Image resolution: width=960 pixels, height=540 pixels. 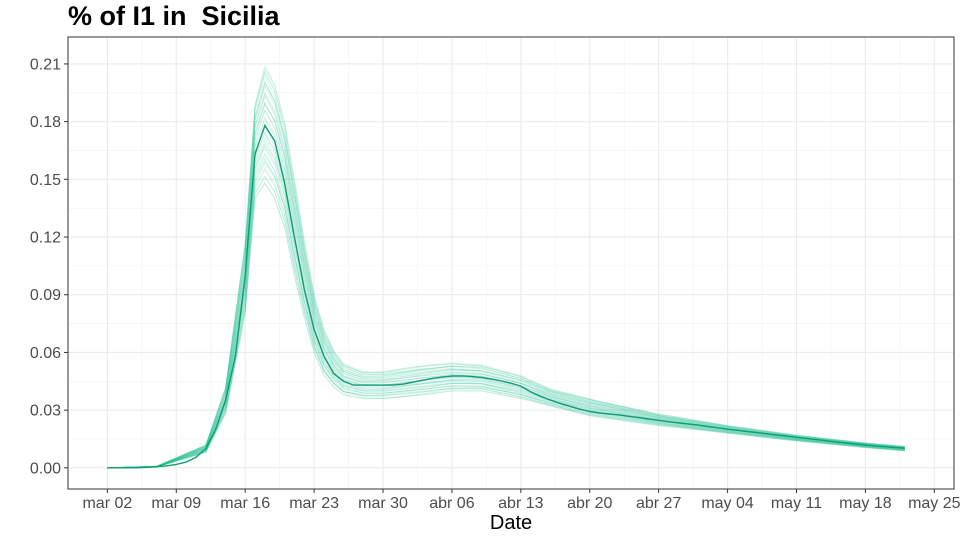 I want to click on y-tick-label: 0.03, so click(x=45, y=411).